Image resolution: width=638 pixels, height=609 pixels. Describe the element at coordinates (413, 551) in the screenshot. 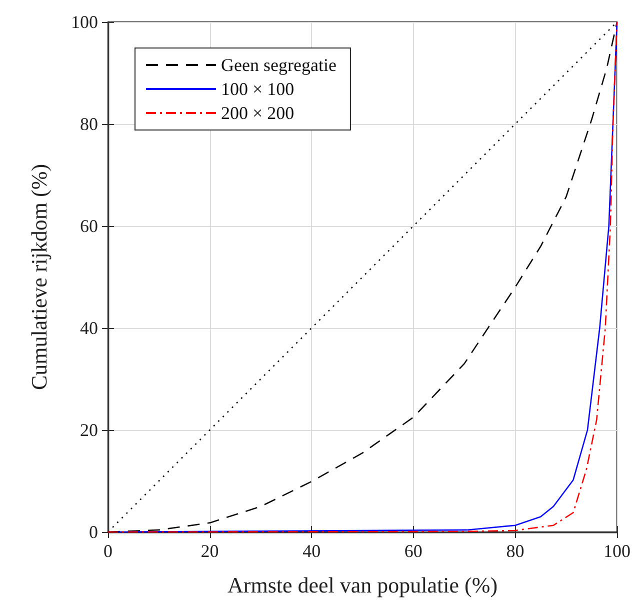

I see `x-tick-label: 60` at that location.